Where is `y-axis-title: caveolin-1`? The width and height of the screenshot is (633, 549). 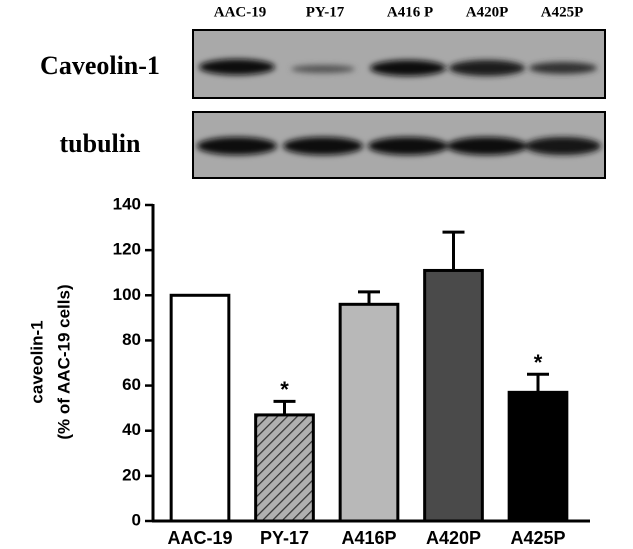 y-axis-title: caveolin-1 is located at coordinates (36, 361).